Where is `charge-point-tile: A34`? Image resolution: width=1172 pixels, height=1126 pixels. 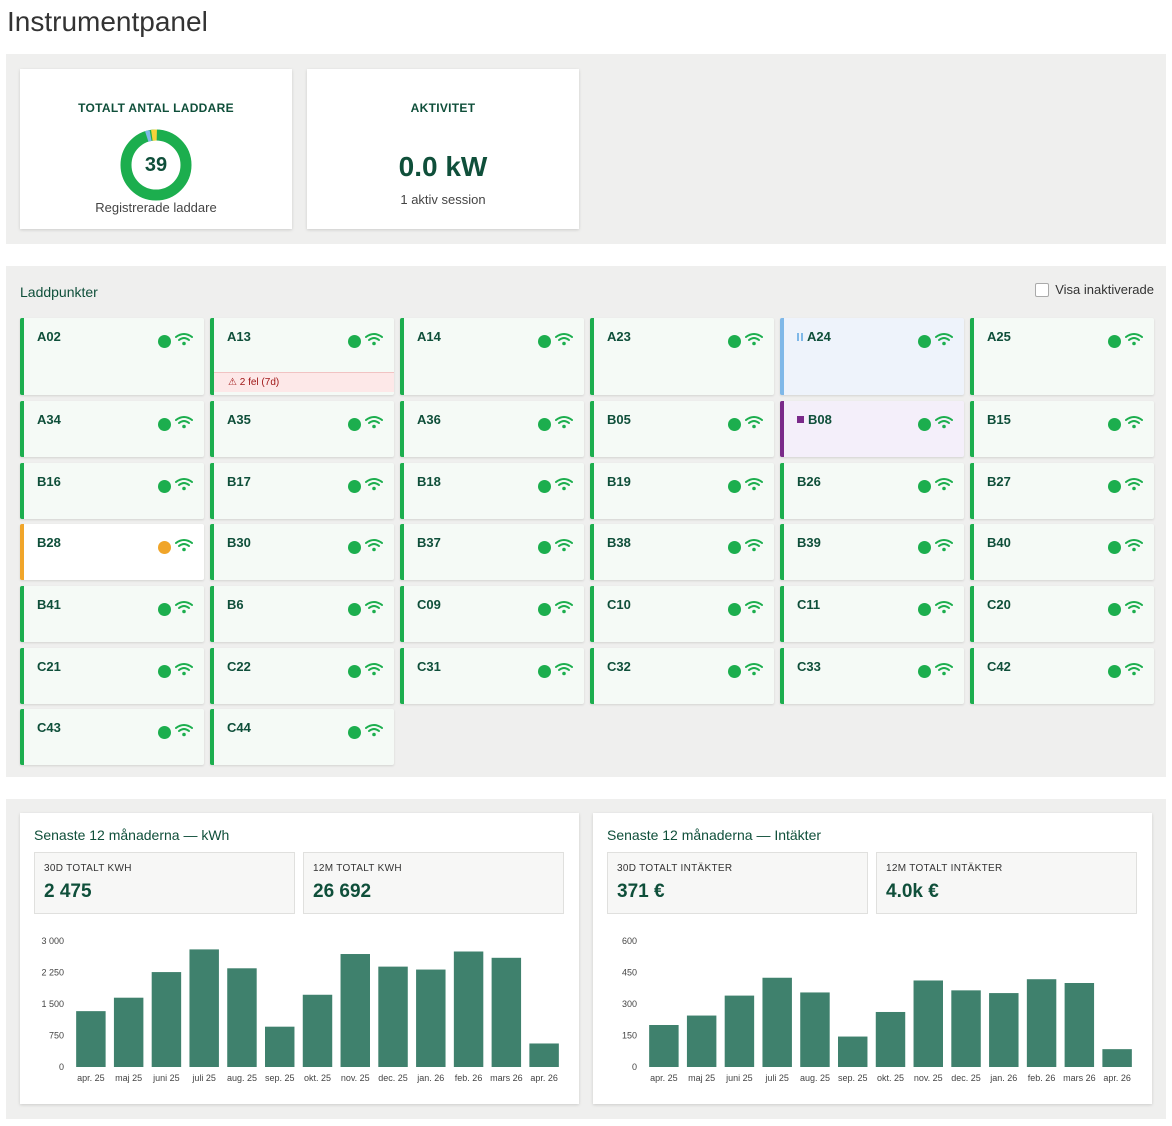
charge-point-tile: A34 is located at coordinates (112, 429).